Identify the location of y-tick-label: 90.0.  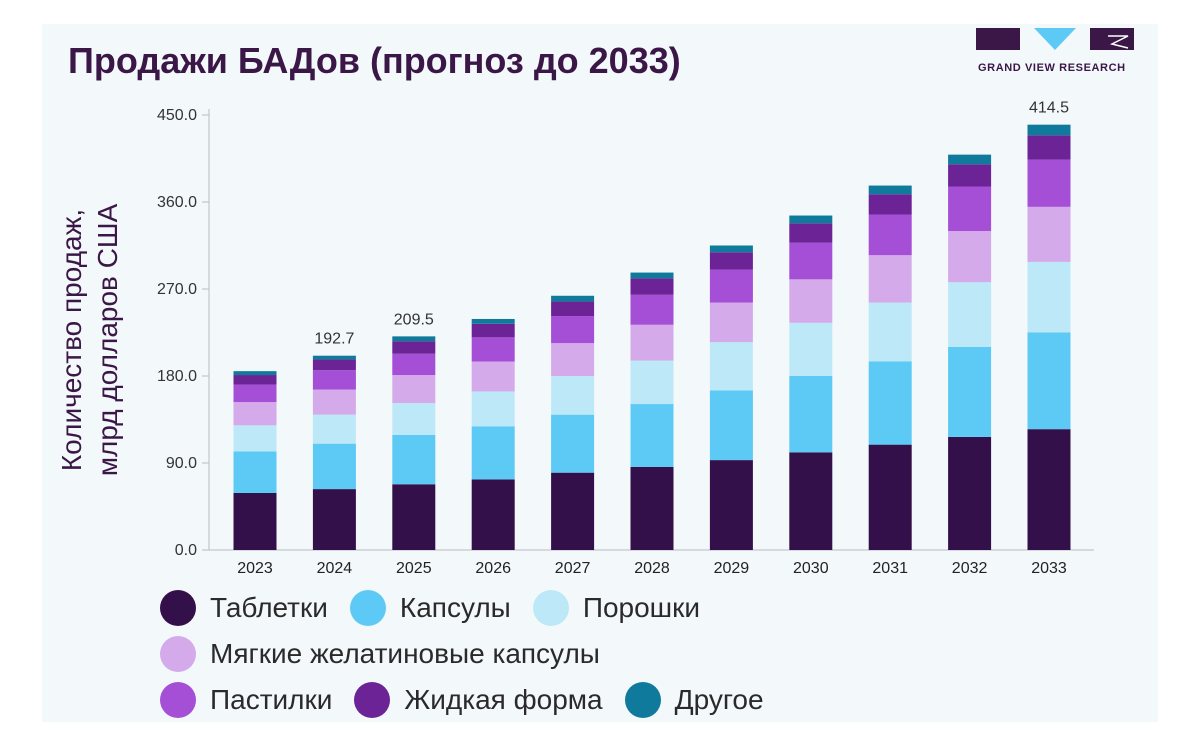
(181, 463).